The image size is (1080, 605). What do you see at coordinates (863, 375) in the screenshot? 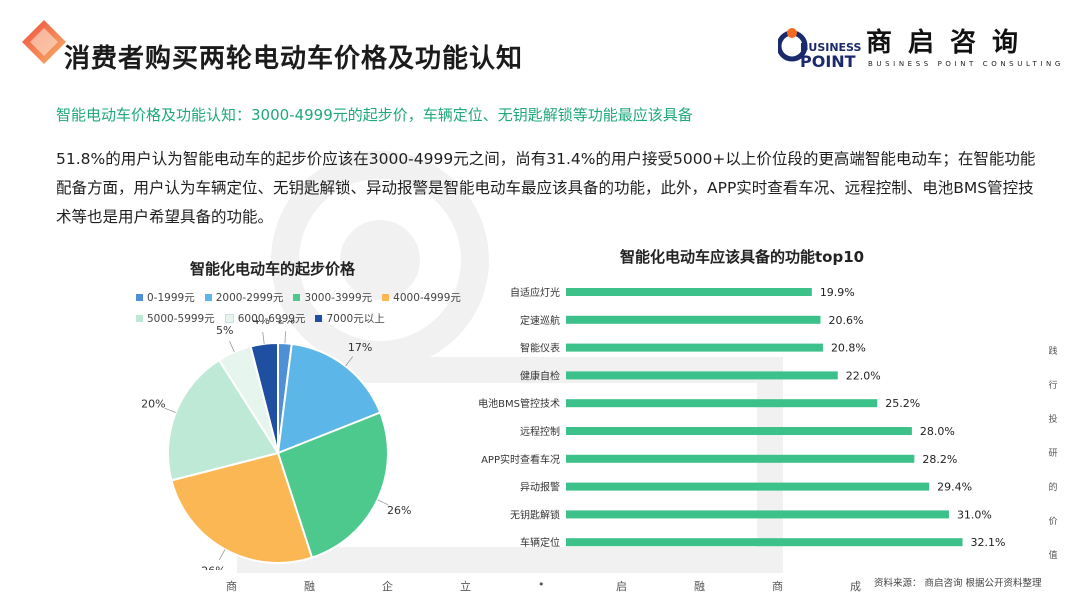
I see `bar-value-label: 22.0%` at bounding box center [863, 375].